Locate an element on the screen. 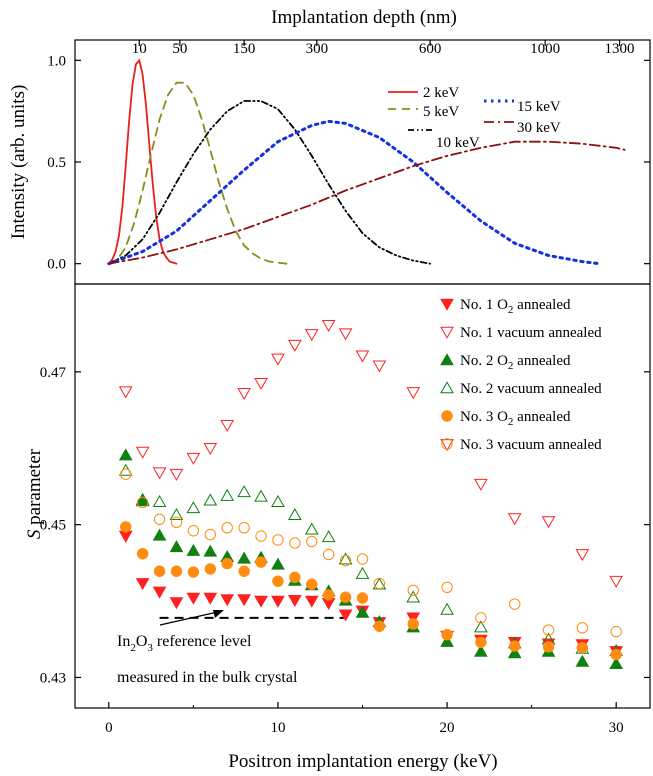 The height and width of the screenshot is (776, 653). intensity-tick-label: 0.5 is located at coordinates (56, 163).